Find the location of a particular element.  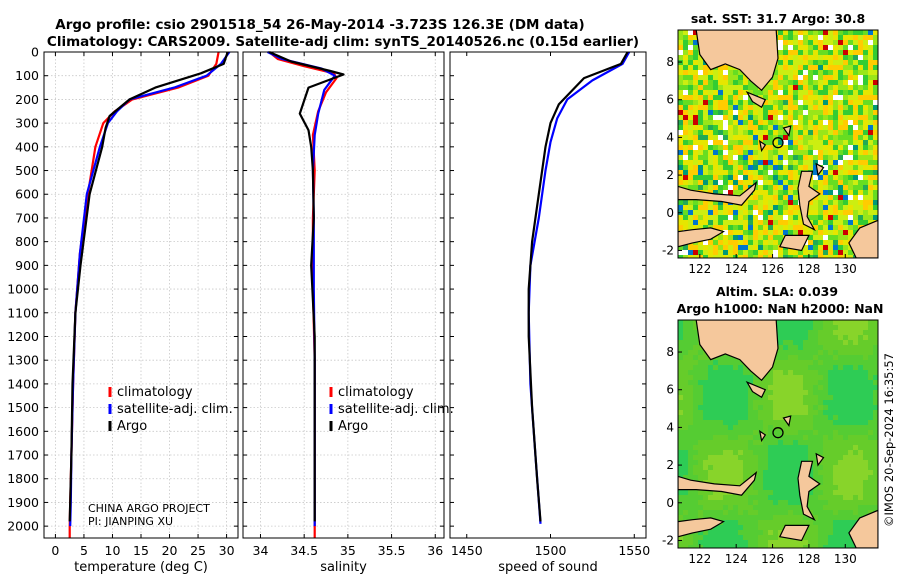

map-x-tick-label: 128 is located at coordinates (808, 559).